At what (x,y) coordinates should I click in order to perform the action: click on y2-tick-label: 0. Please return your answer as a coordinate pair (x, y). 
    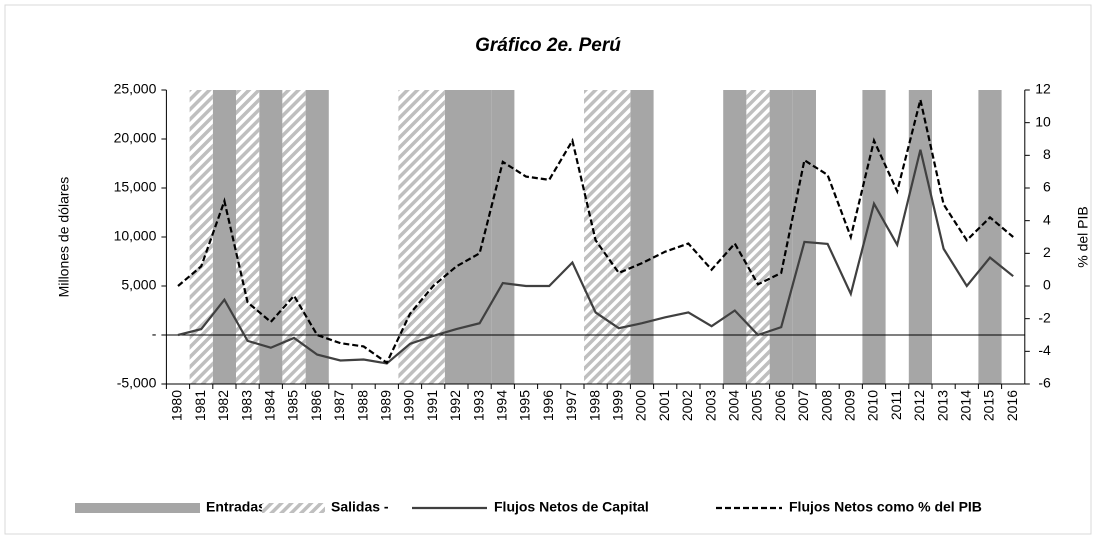
    Looking at the image, I should click on (1047, 285).